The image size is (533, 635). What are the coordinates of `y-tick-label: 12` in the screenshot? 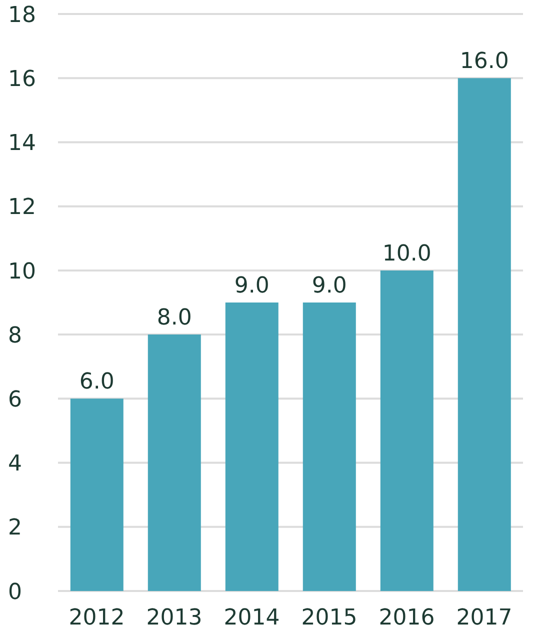 It's located at (22, 207).